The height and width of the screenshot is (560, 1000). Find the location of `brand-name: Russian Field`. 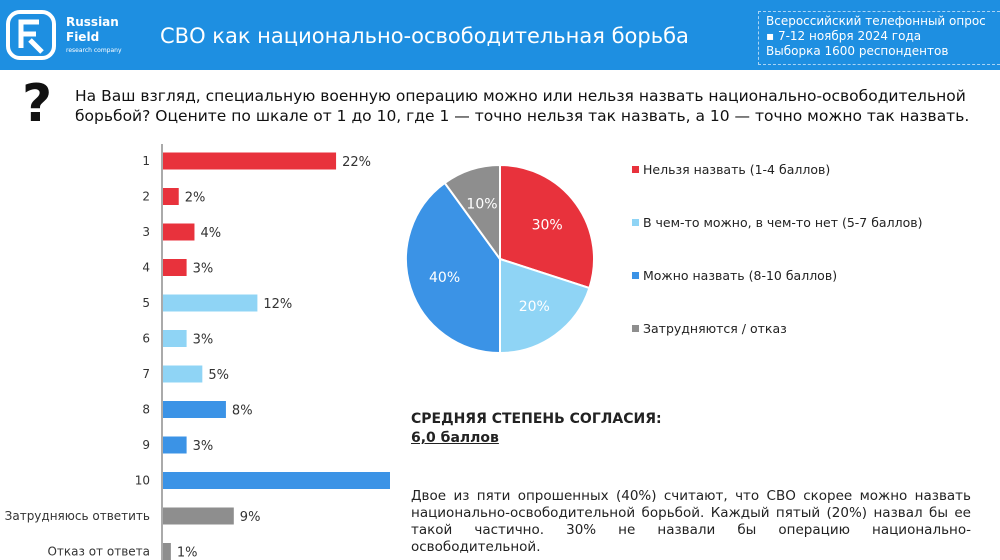

brand-name: Russian Field is located at coordinates (101, 30).